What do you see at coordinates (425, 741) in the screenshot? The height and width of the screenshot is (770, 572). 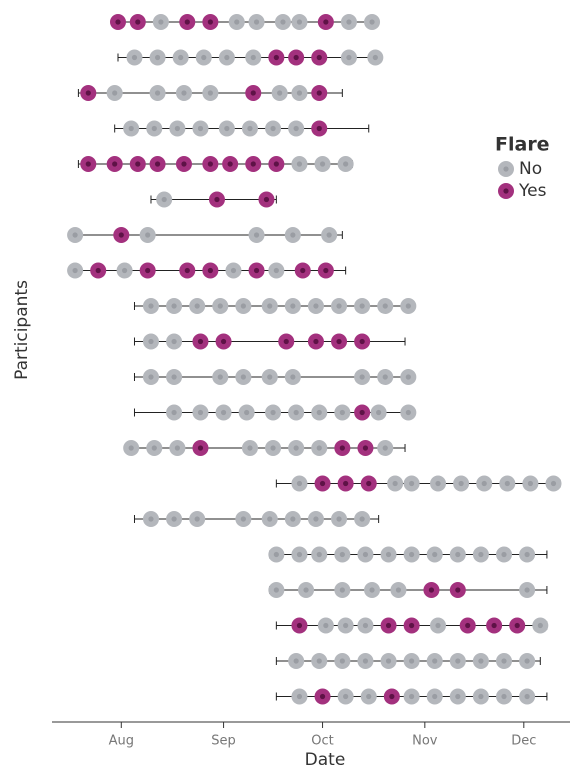 I see `x-tick-label: Nov` at bounding box center [425, 741].